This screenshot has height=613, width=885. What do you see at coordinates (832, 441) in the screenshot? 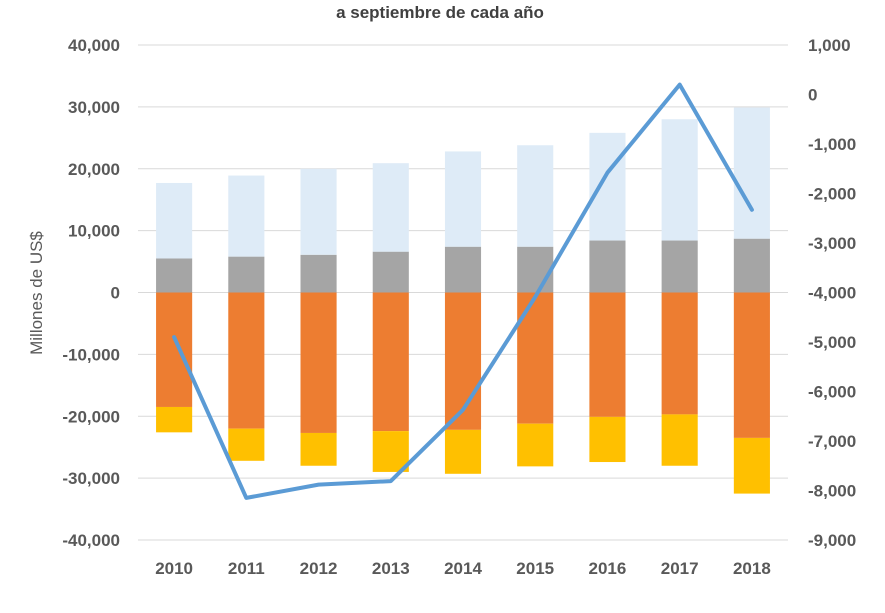
I see `y2-tick-label: -7,000` at bounding box center [832, 441].